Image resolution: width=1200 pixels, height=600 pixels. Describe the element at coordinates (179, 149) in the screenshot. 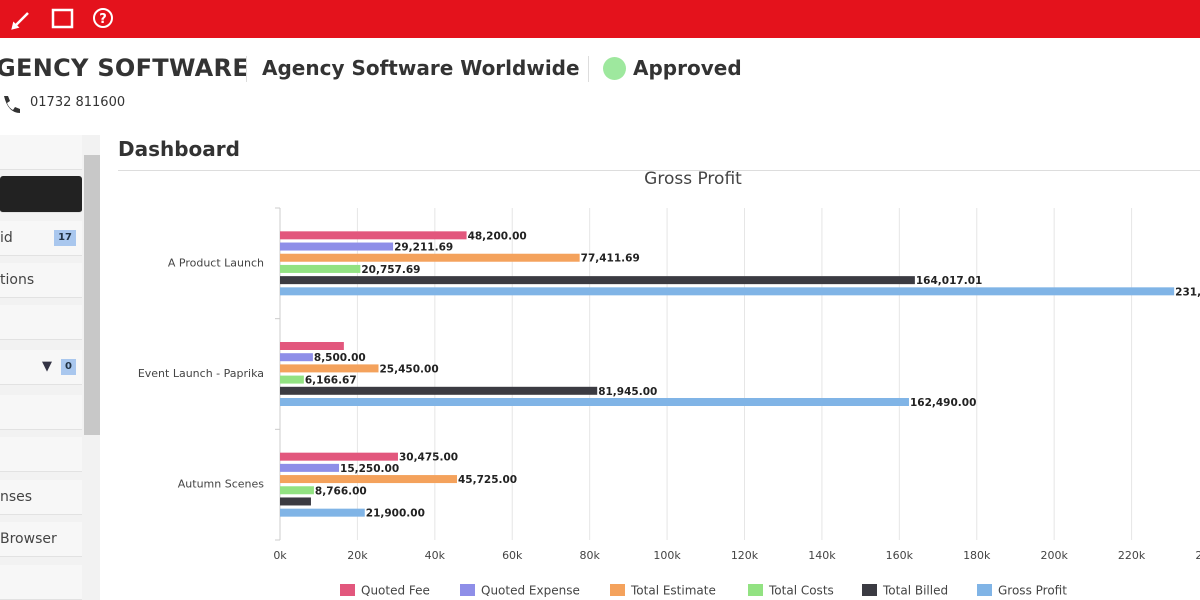

I see `section-title: Dashboard` at that location.